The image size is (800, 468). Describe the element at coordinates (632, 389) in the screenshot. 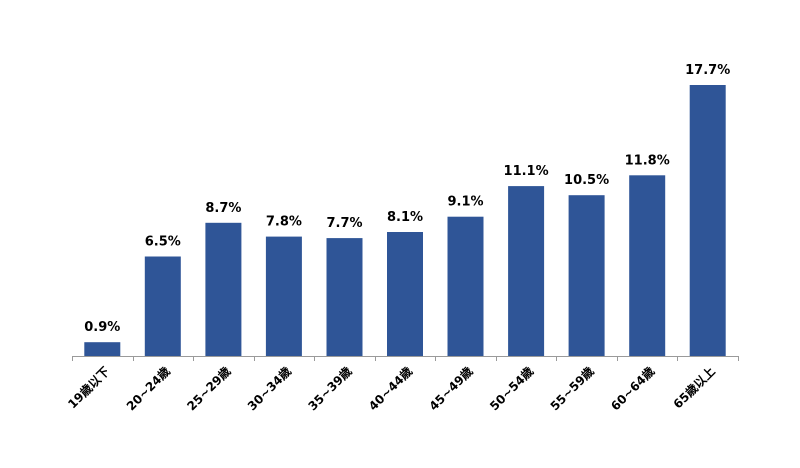

I see `category-label-9: 60~64歳` at that location.